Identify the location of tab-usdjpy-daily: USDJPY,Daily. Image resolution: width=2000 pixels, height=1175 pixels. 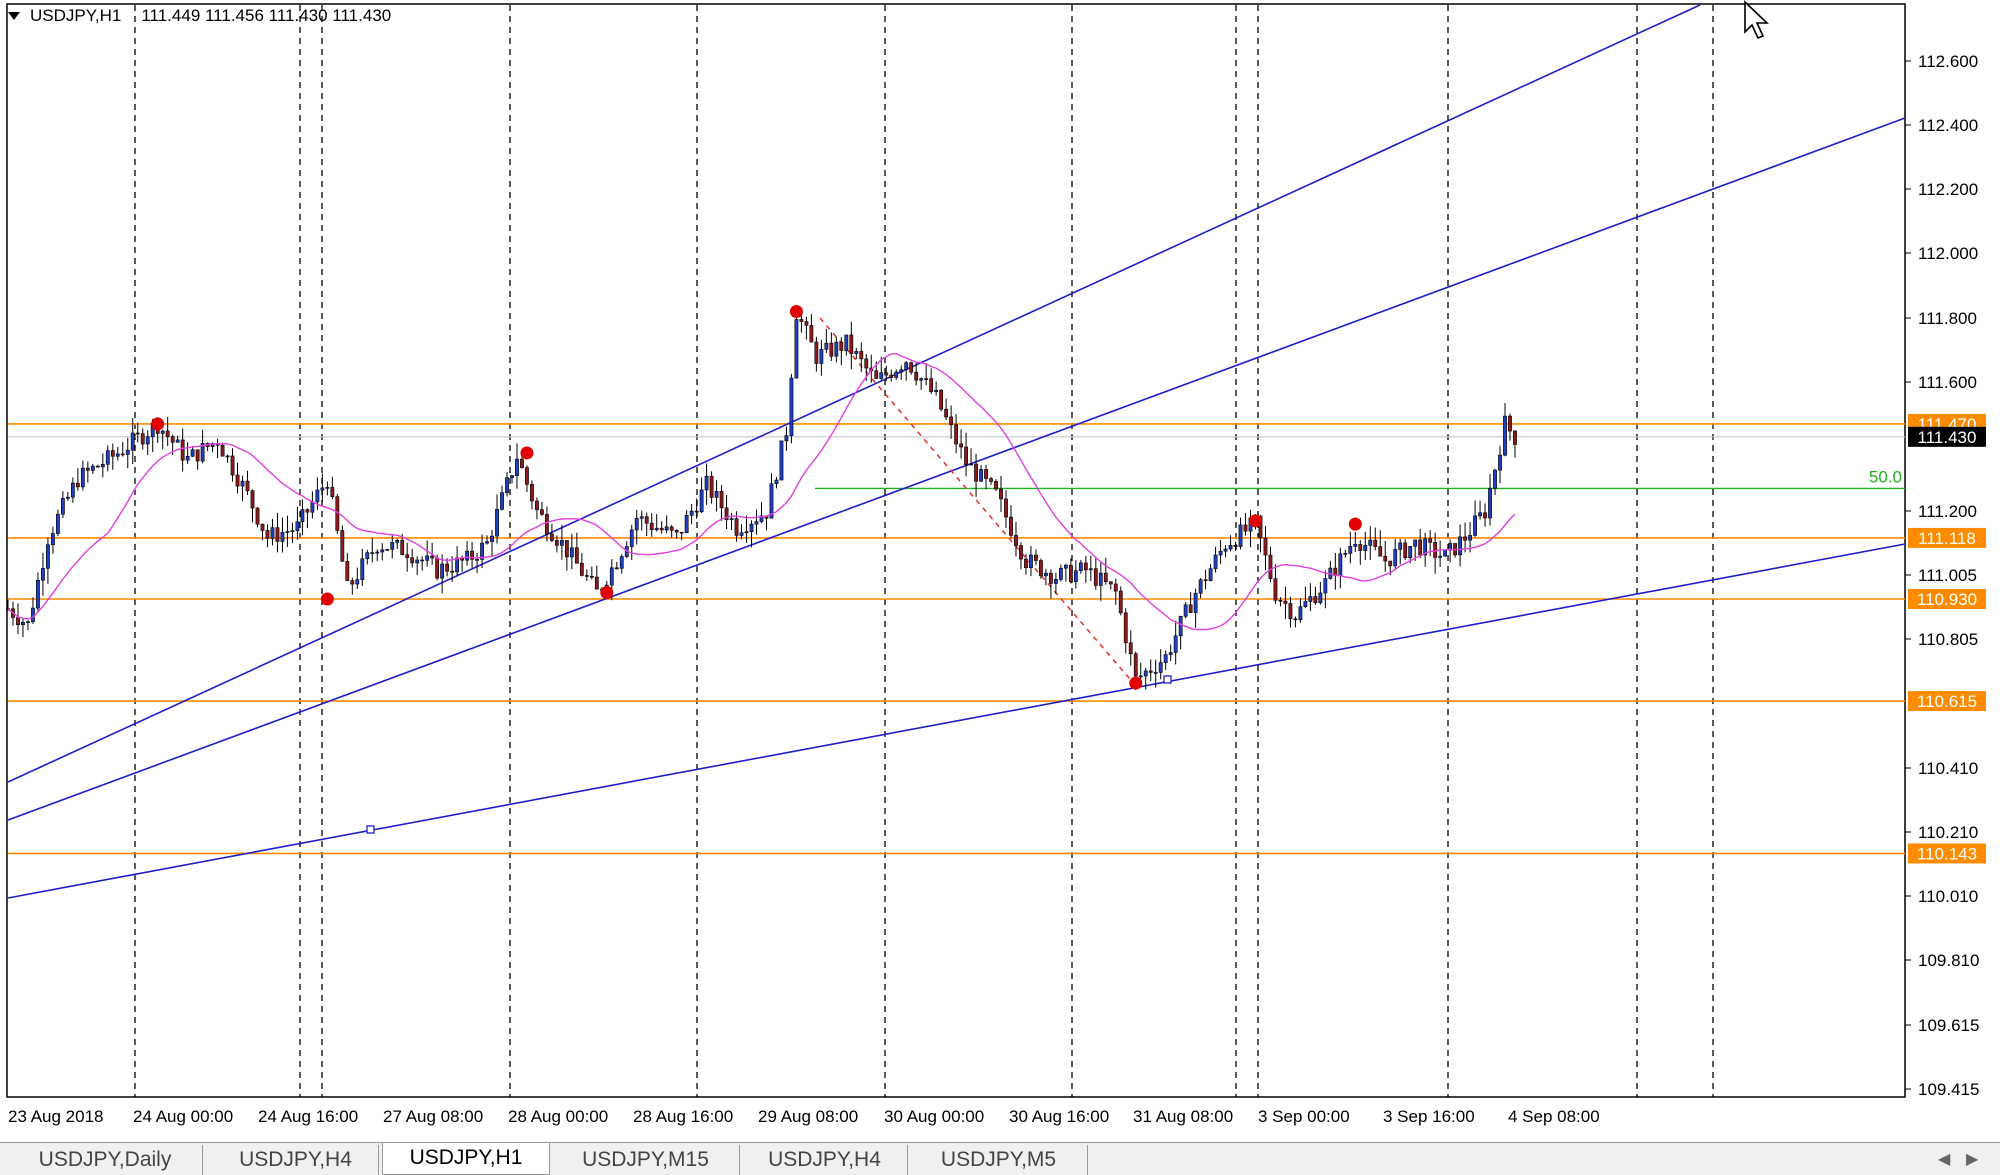
(105, 1160).